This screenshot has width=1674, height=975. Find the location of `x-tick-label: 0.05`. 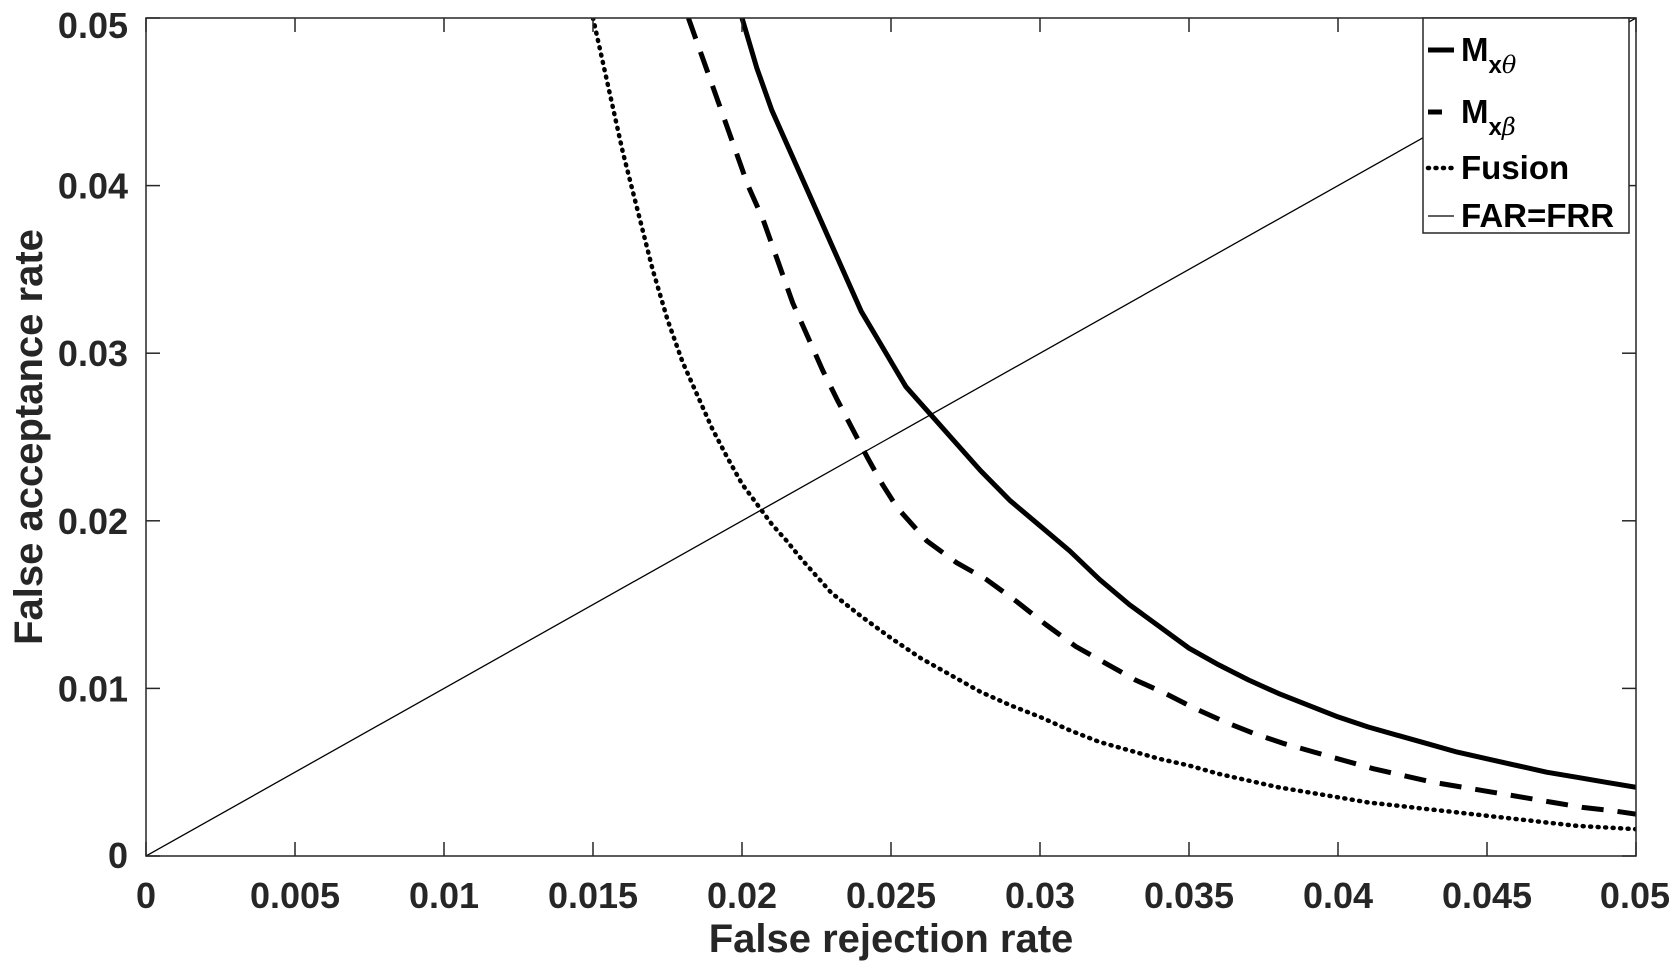

x-tick-label: 0.05 is located at coordinates (1635, 895).